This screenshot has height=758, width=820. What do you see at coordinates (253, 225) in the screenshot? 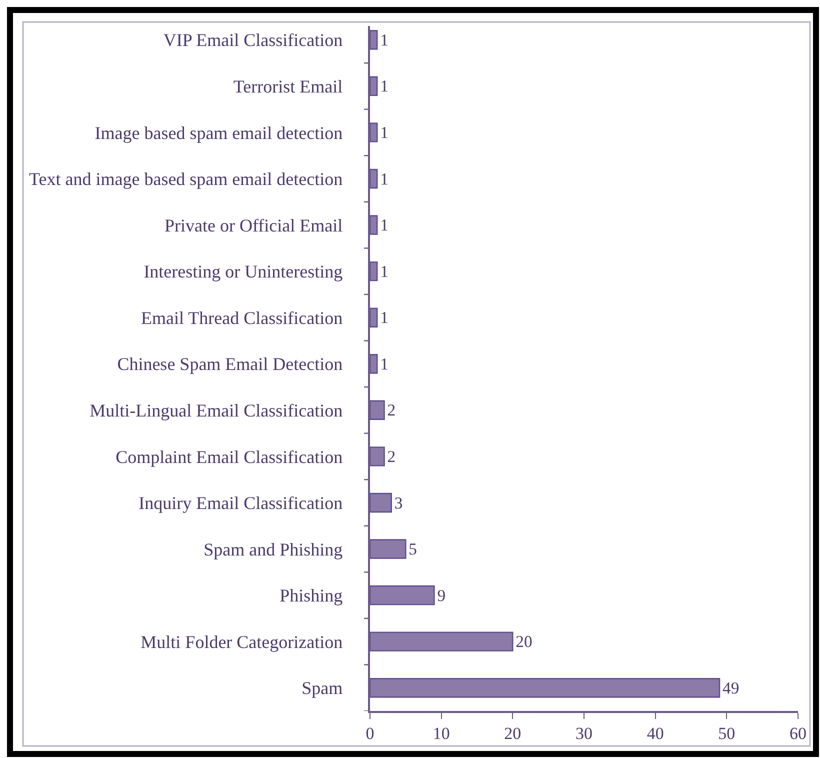
I see `y-tick-label: Private or Official Email` at bounding box center [253, 225].